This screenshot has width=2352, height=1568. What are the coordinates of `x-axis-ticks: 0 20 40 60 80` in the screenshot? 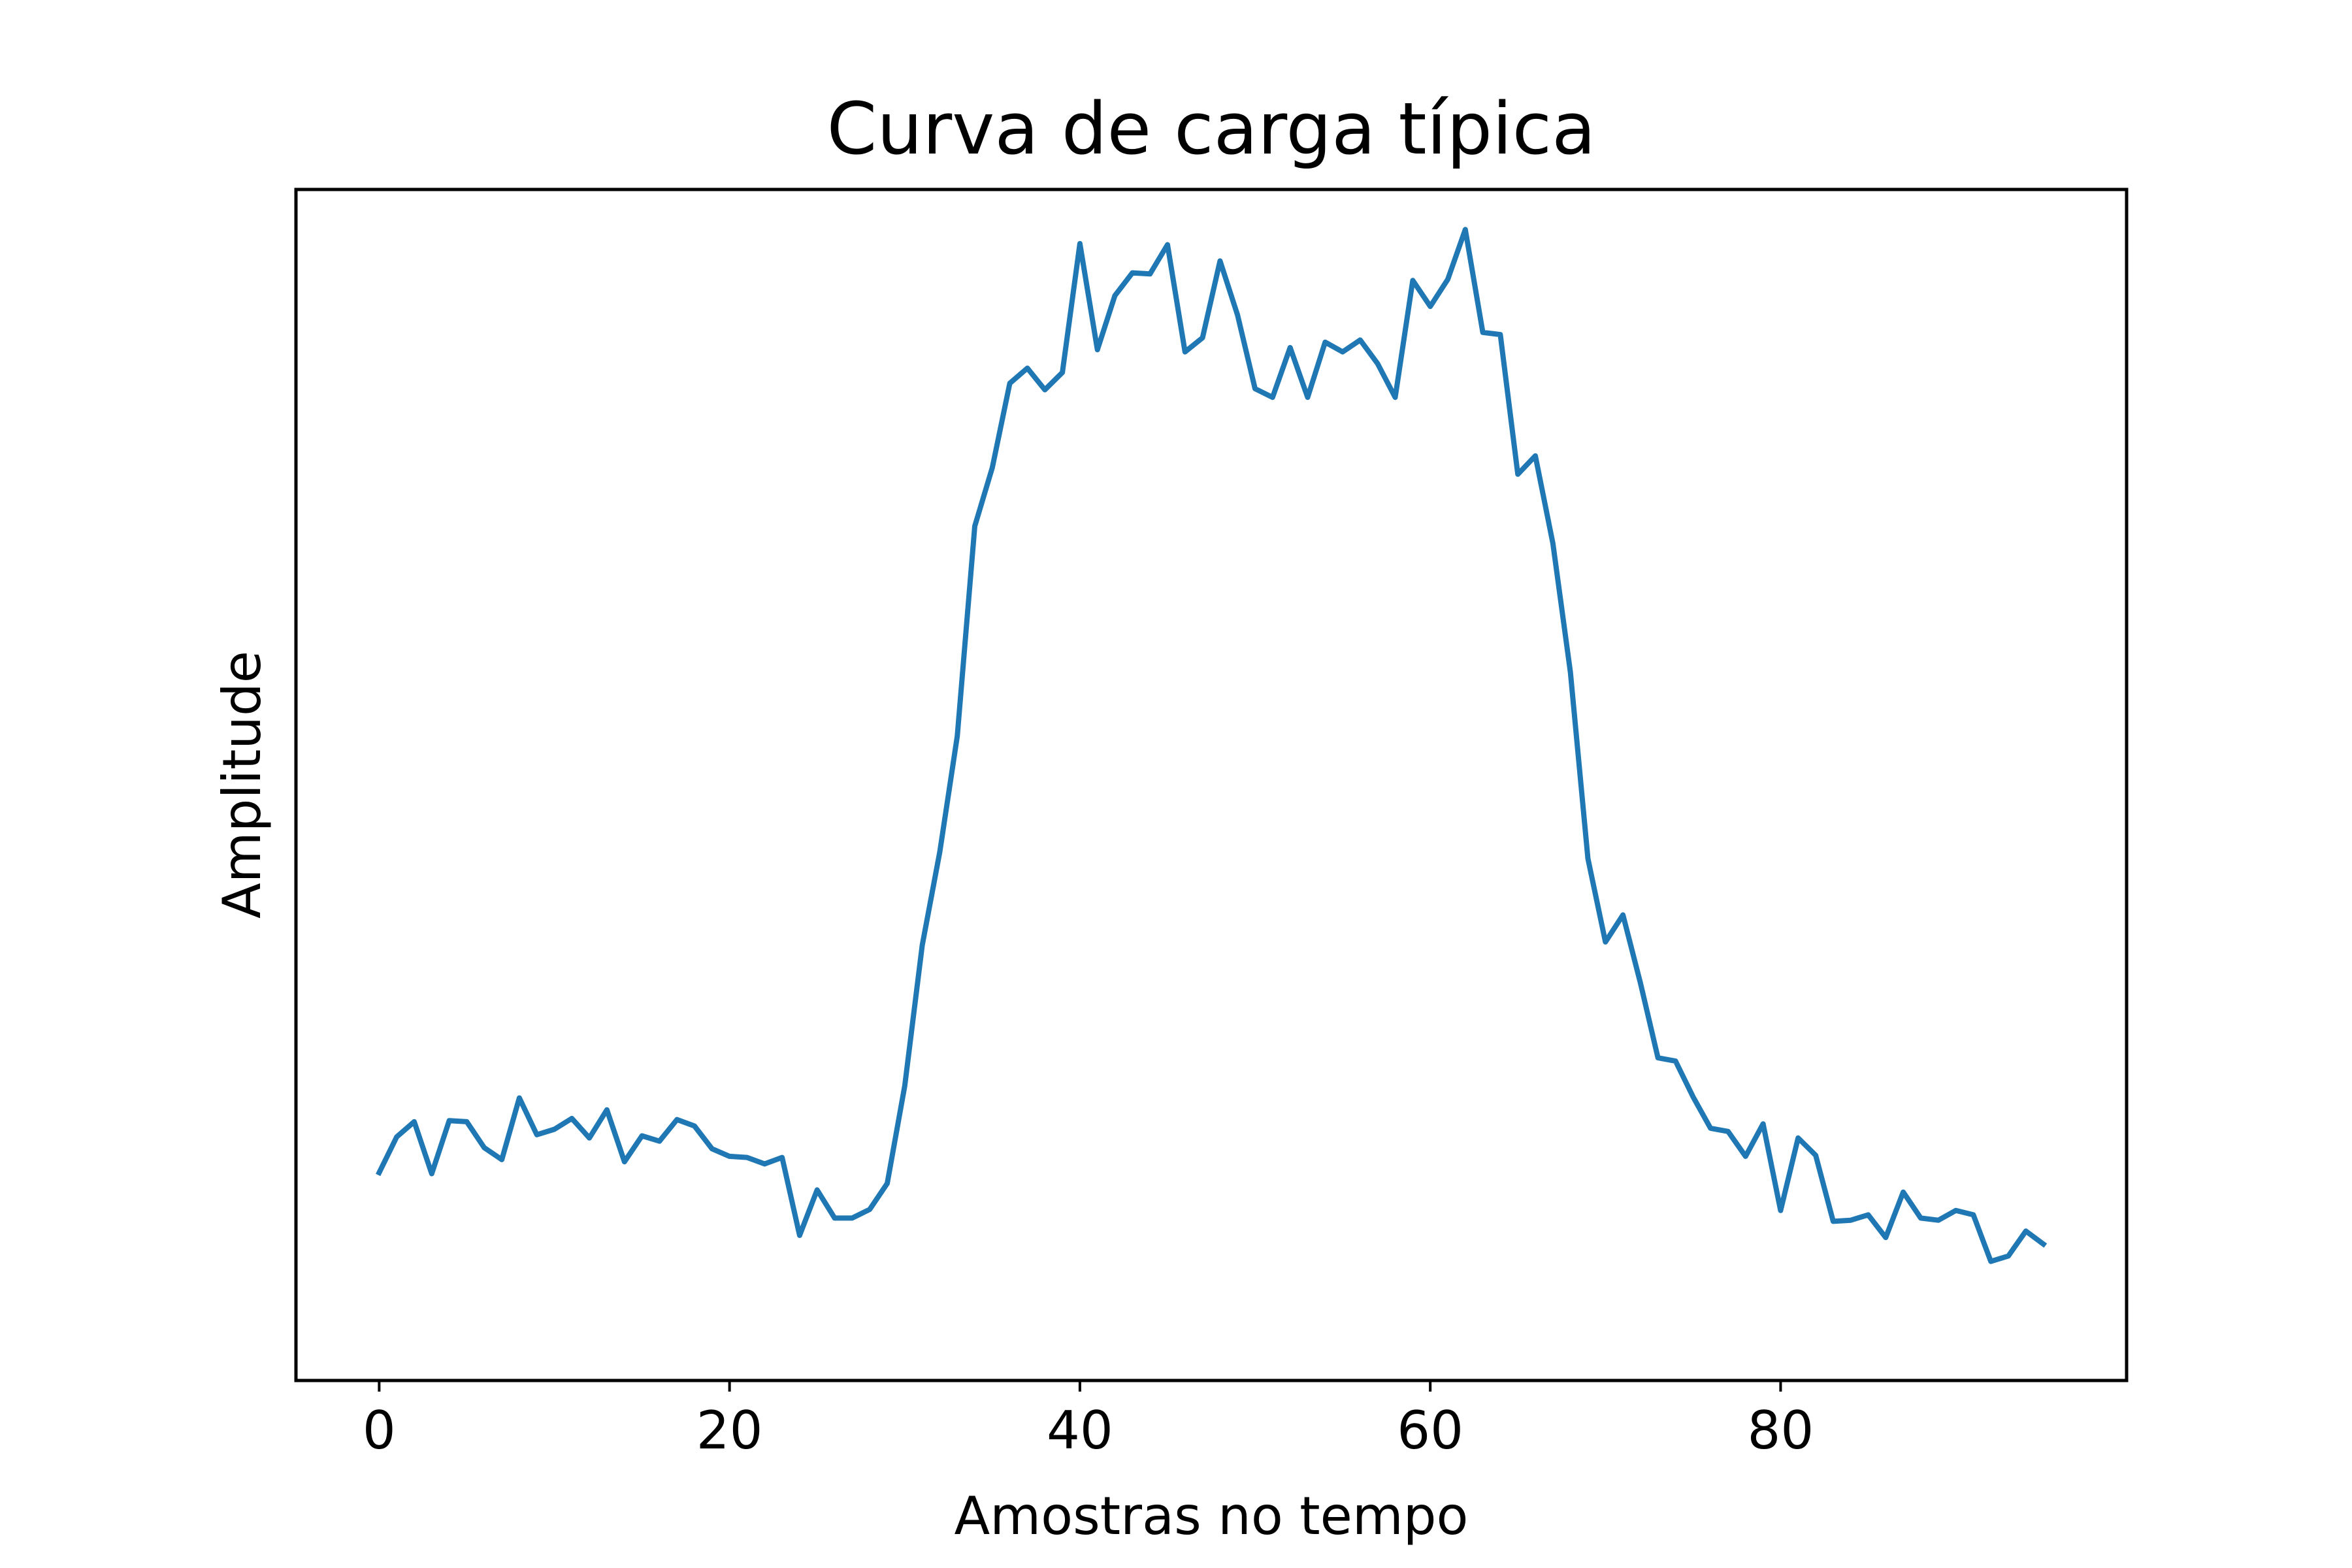 It's located at (1088, 1420).